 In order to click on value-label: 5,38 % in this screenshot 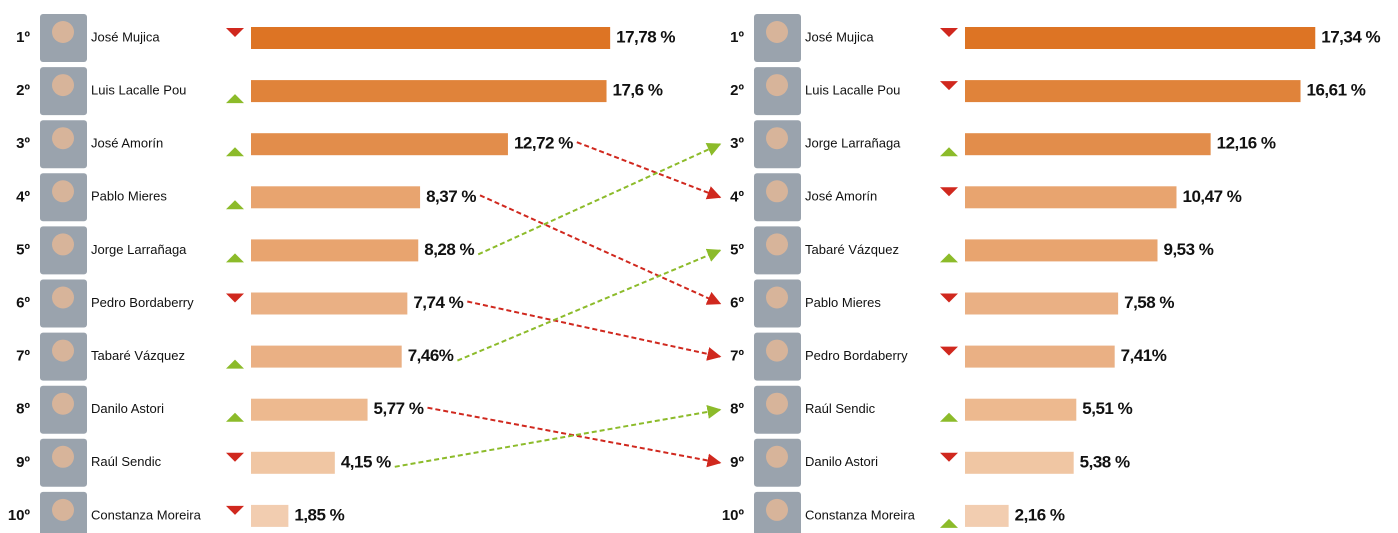, I will do `click(1105, 461)`.